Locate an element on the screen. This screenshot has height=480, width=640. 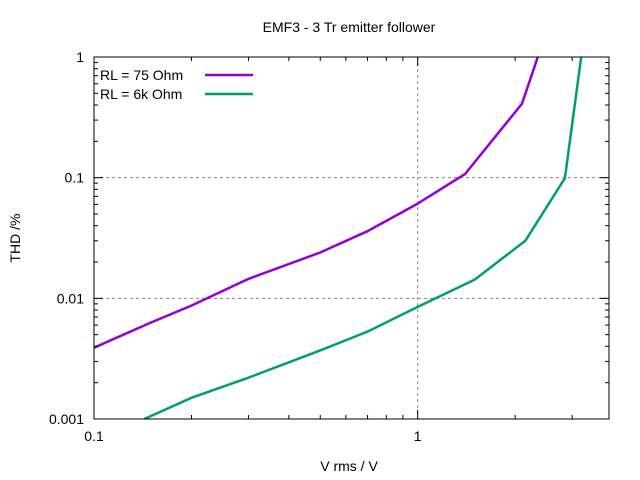
x-tick-label: 1 is located at coordinates (418, 436).